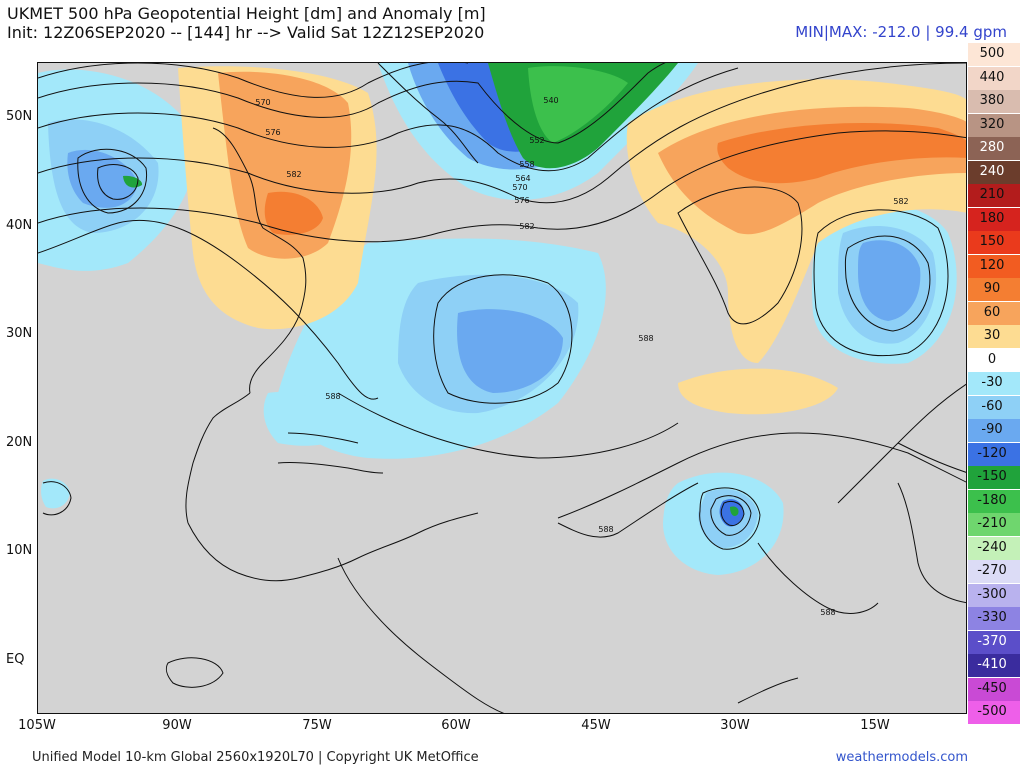 The image size is (1024, 768). I want to click on lat-label: 40N, so click(19, 225).